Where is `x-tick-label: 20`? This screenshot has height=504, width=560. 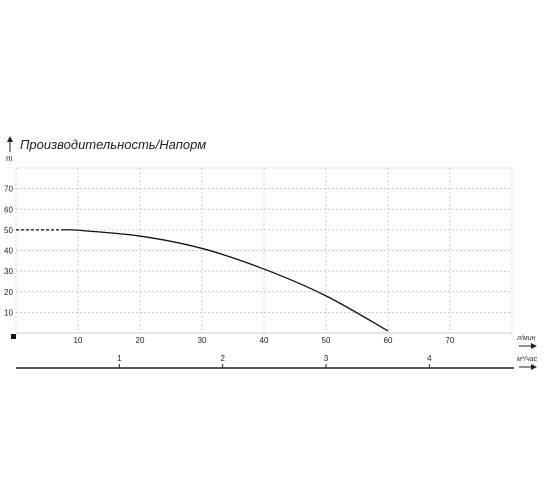
x-tick-label: 20 is located at coordinates (140, 340).